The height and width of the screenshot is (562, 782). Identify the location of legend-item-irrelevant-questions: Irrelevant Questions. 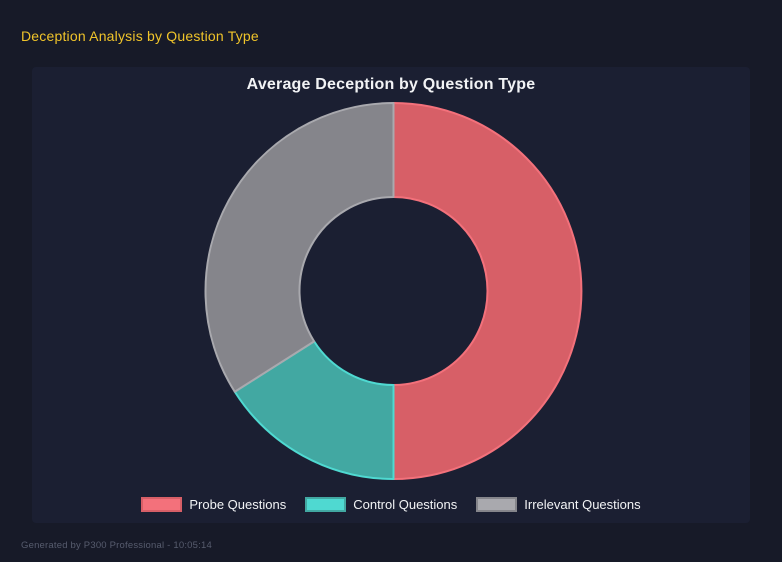
(558, 504).